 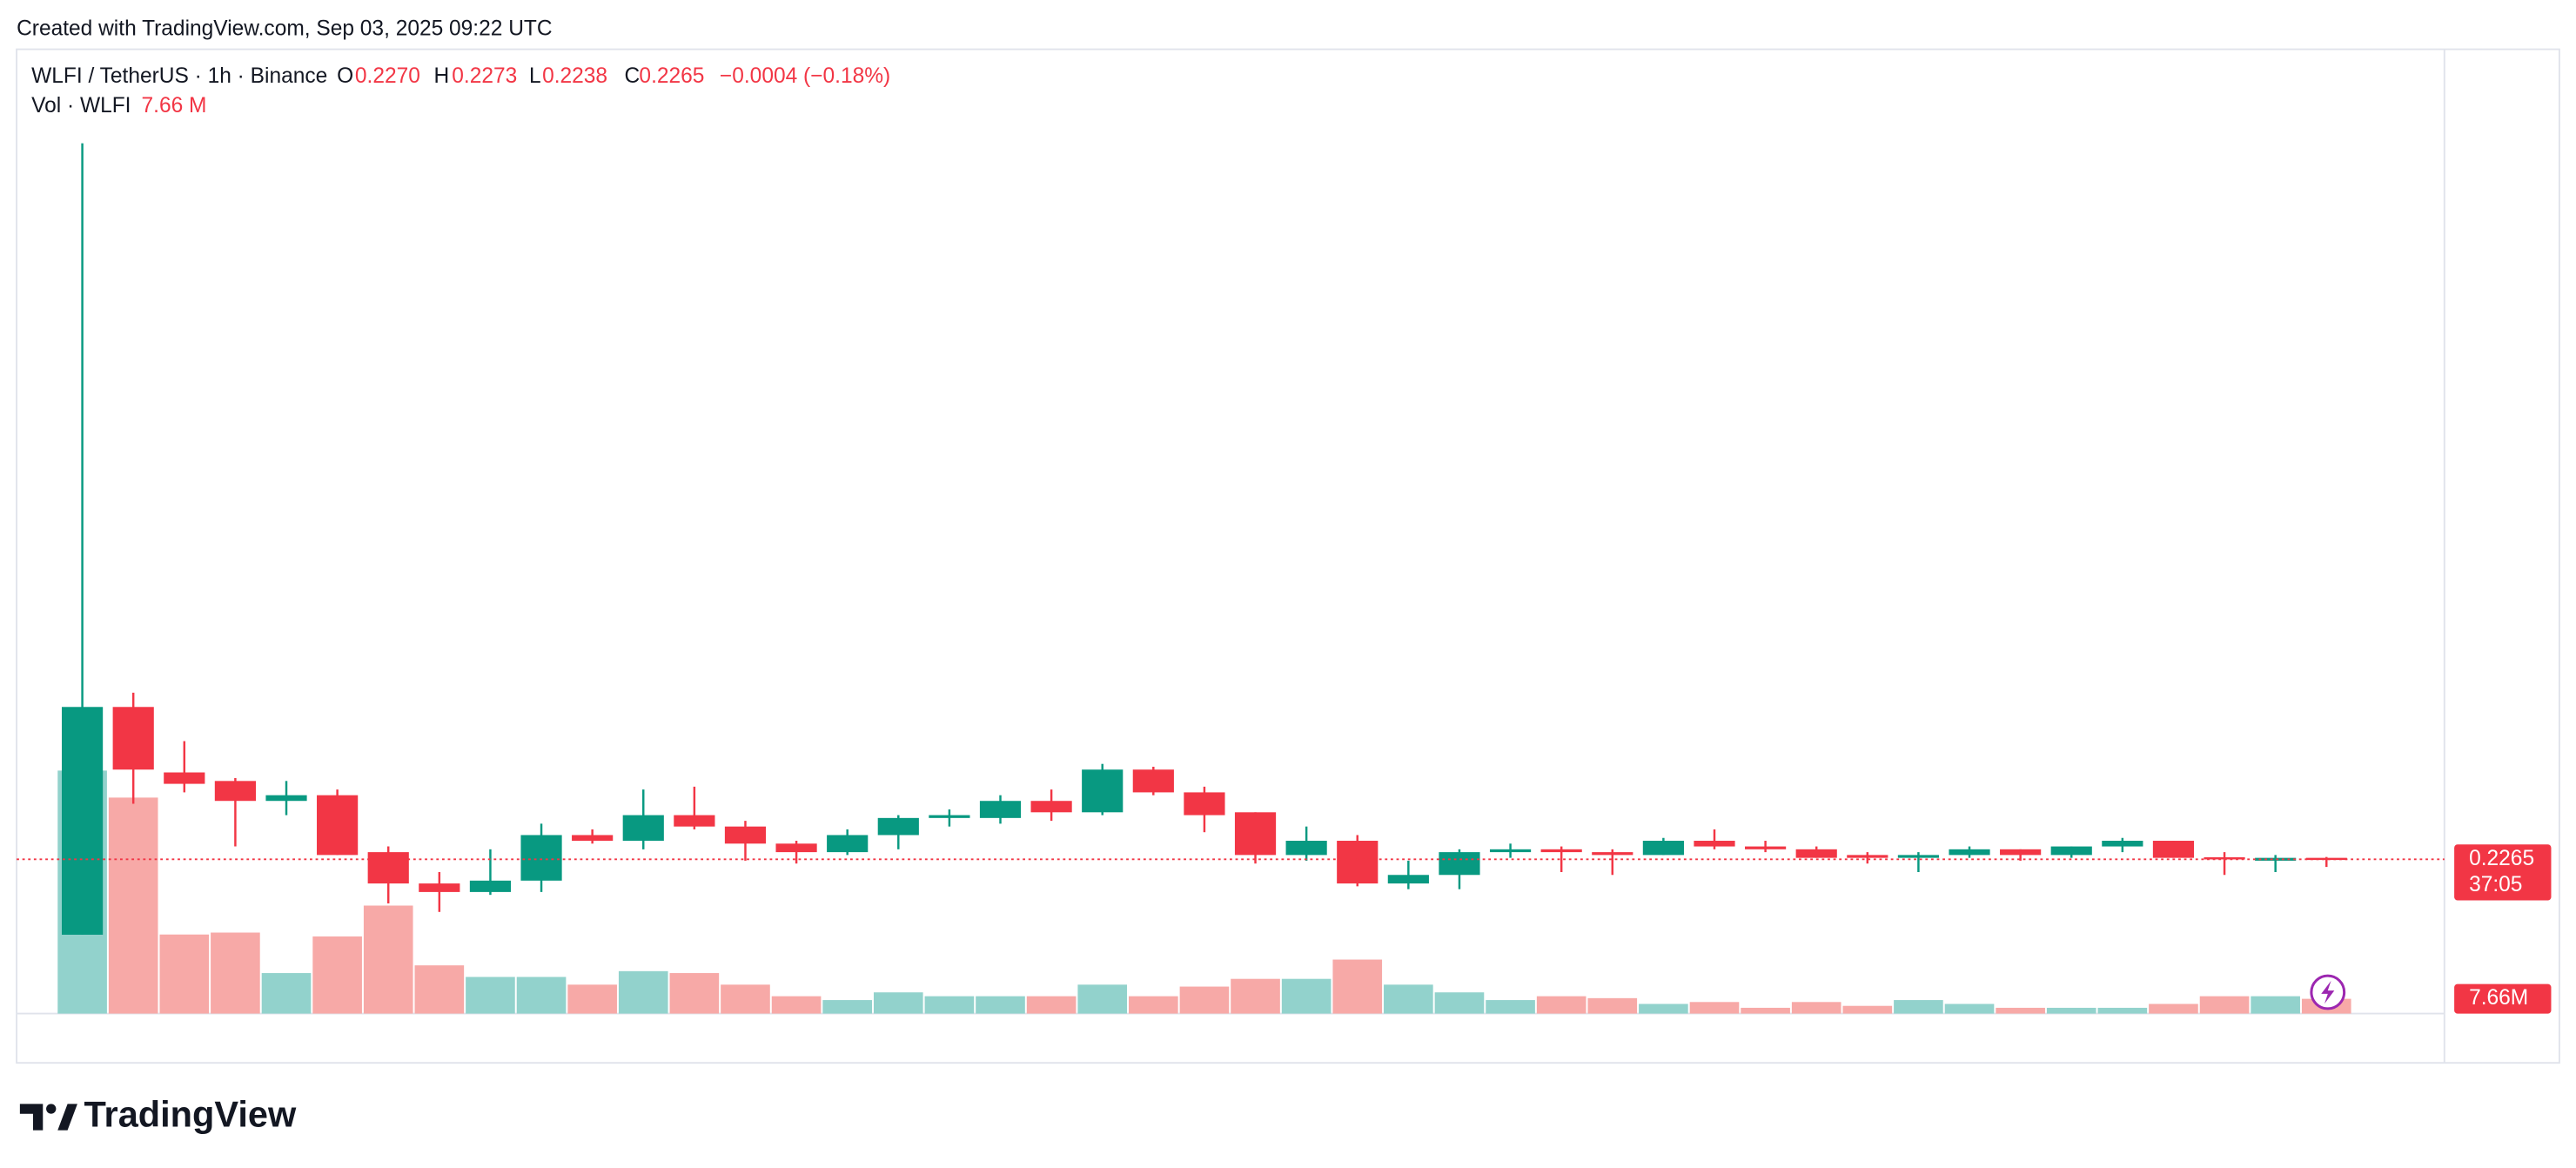 I want to click on l-label: L, so click(x=535, y=76).